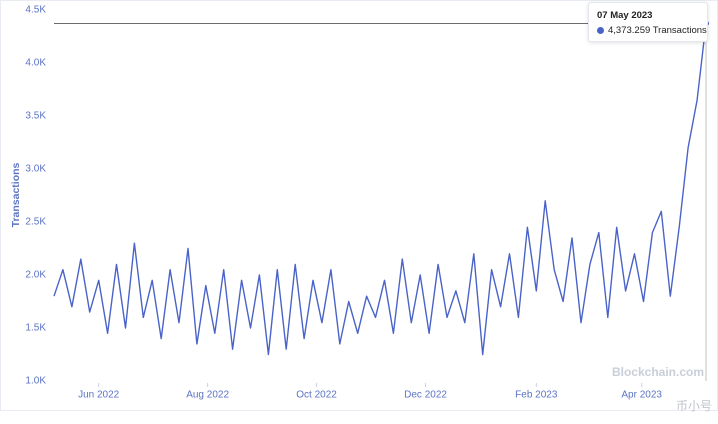 The height and width of the screenshot is (424, 718). Describe the element at coordinates (99, 395) in the screenshot. I see `x-tick-label: Jun 2022` at that location.